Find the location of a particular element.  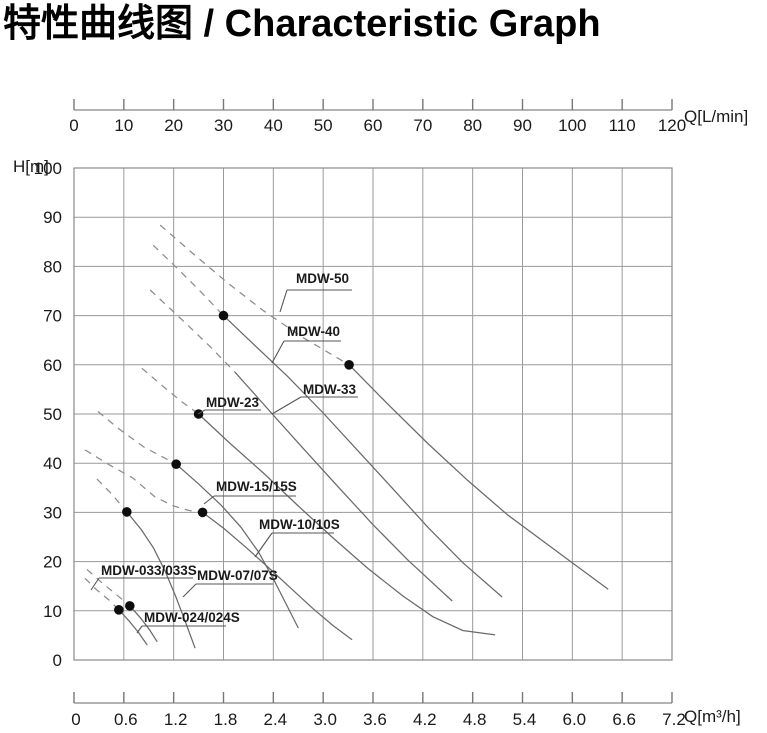

left-axis-tick-label: 20 is located at coordinates (52, 562).